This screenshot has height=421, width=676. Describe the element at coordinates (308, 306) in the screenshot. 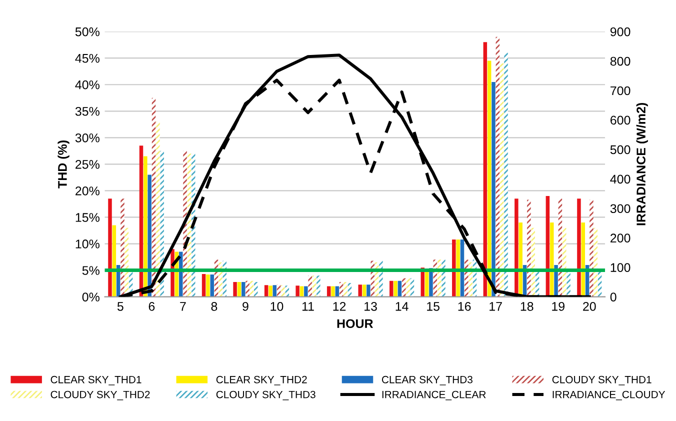

I see `x-tick-label: 11` at that location.